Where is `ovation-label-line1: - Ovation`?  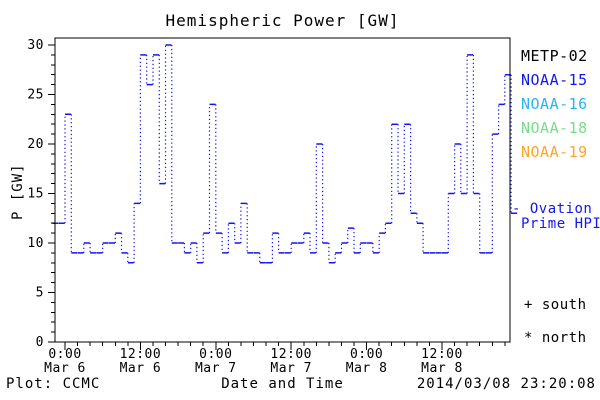
ovation-label-line1: - Ovation is located at coordinates (552, 209).